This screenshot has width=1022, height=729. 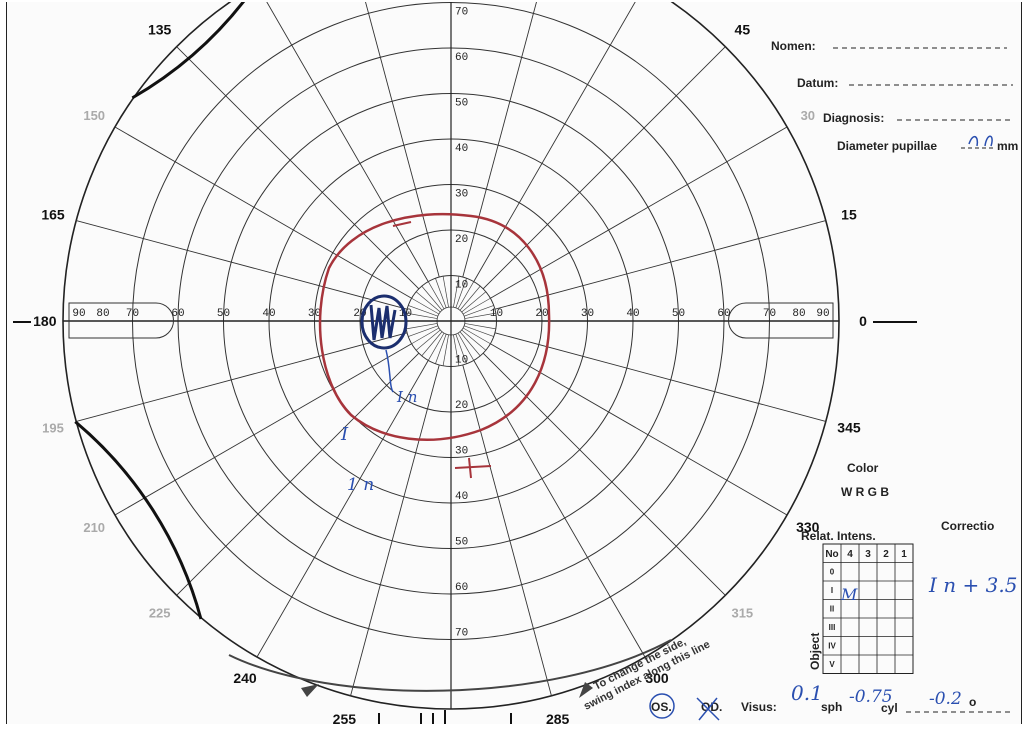 What do you see at coordinates (1007, 146) in the screenshot?
I see `diameter-unit: mm` at bounding box center [1007, 146].